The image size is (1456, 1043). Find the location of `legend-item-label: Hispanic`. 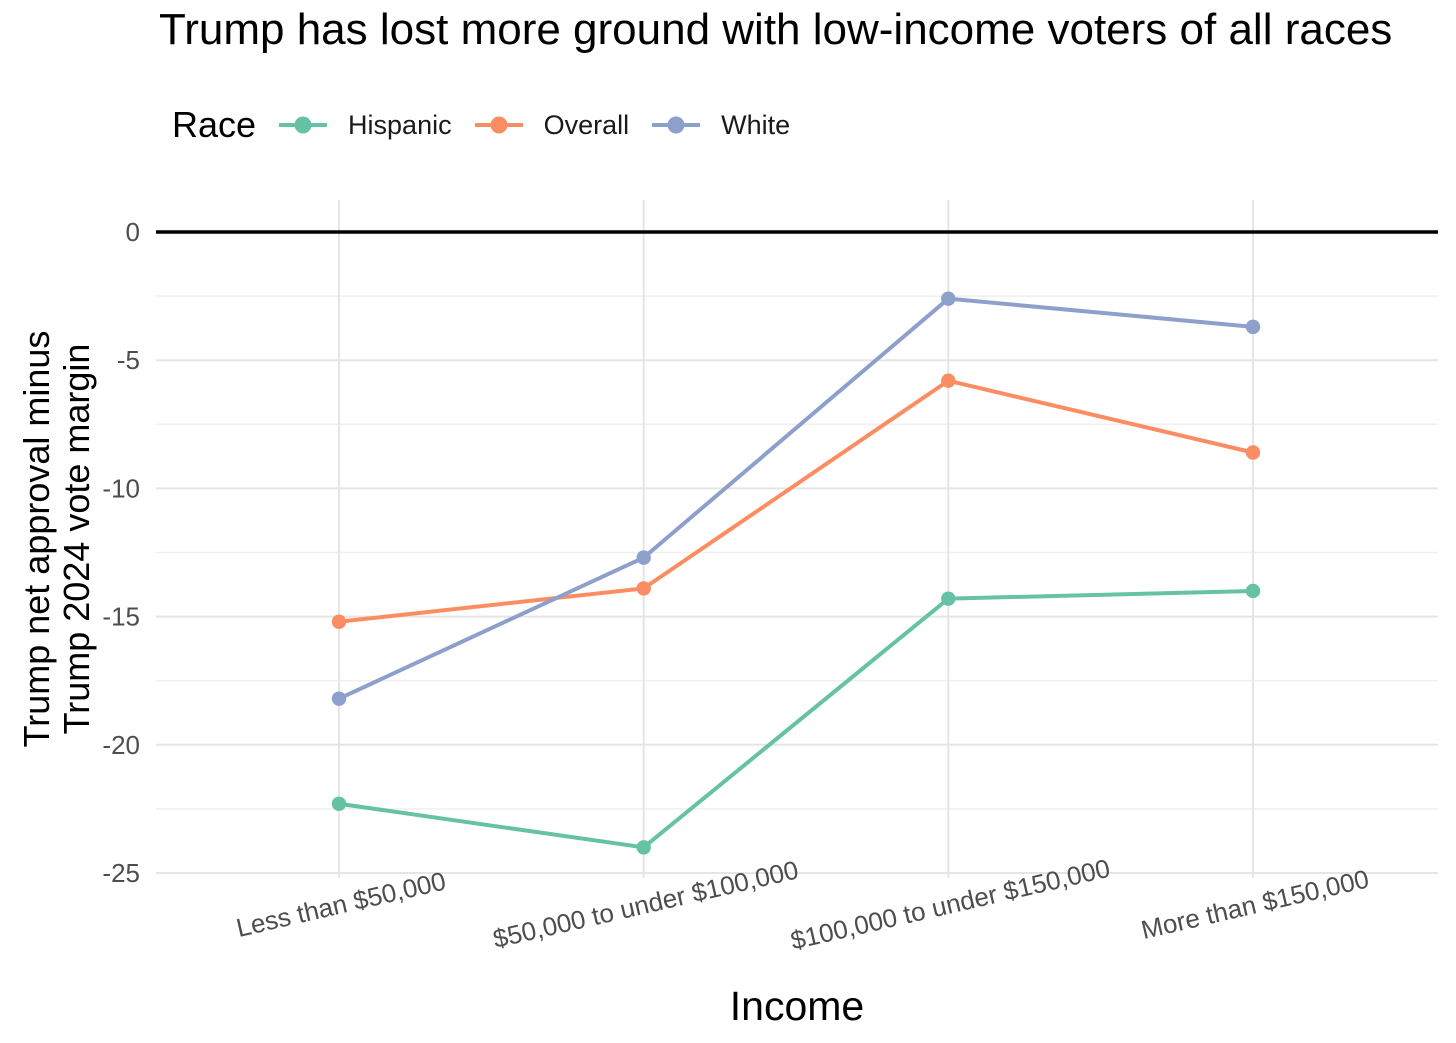

legend-item-label: Hispanic is located at coordinates (400, 124).